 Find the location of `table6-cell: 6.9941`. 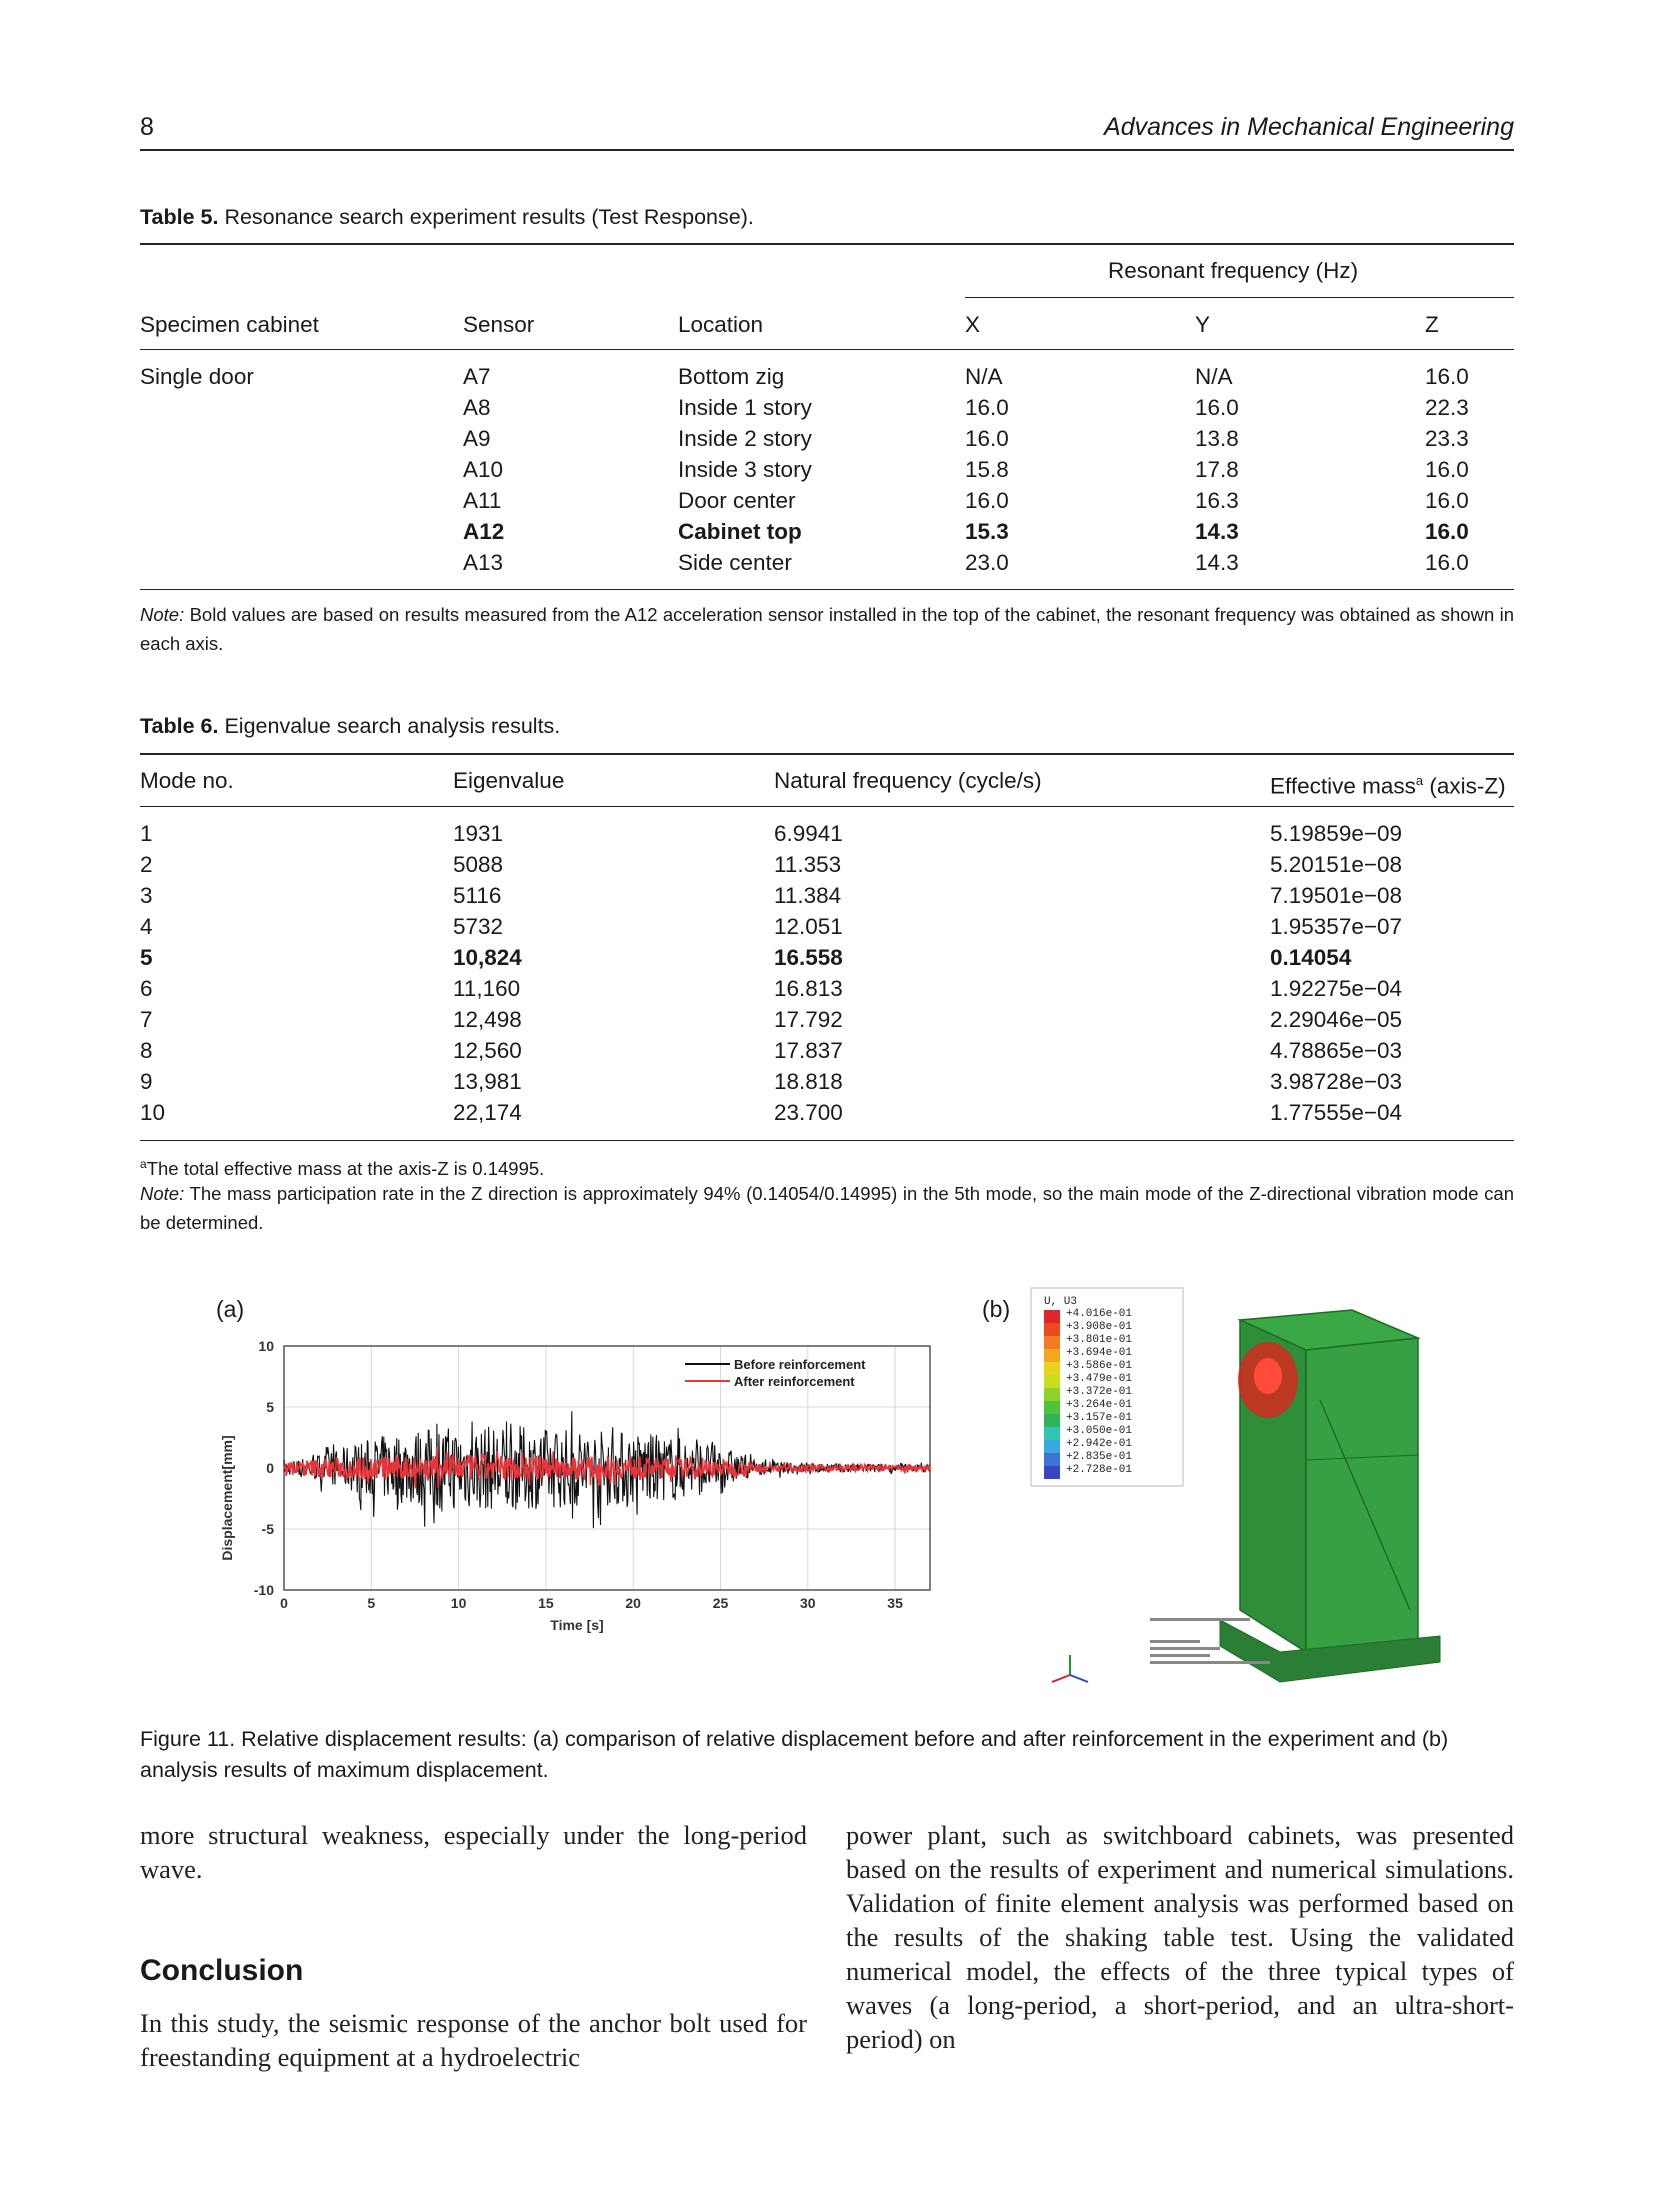

table6-cell: 6.9941 is located at coordinates (808, 833).